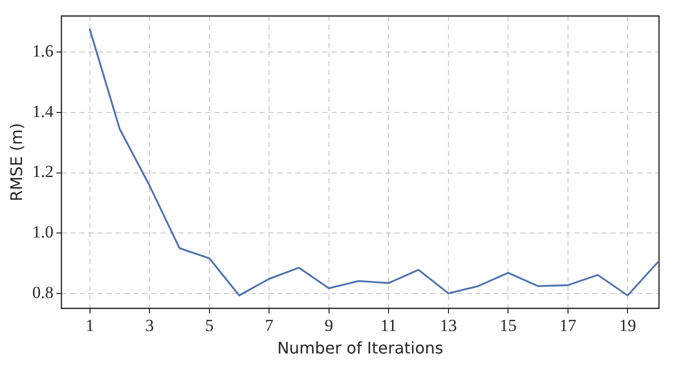 The width and height of the screenshot is (676, 367). I want to click on x-tick-label: 9, so click(329, 326).